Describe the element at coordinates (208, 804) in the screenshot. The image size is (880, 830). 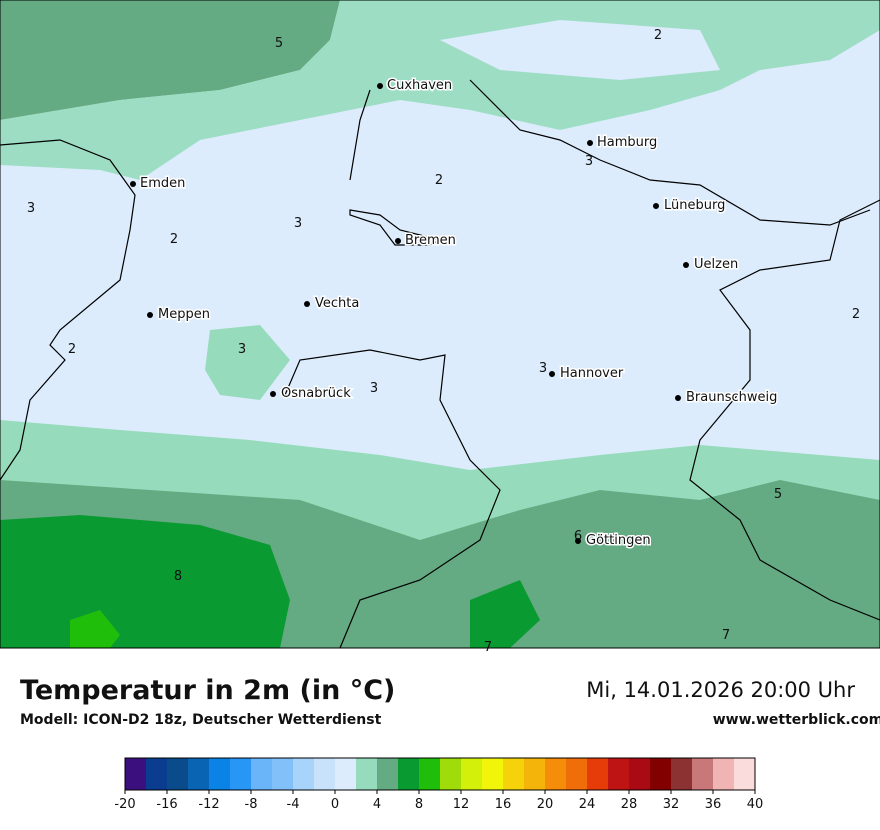
I see `colorbar-tick-label: -12` at that location.